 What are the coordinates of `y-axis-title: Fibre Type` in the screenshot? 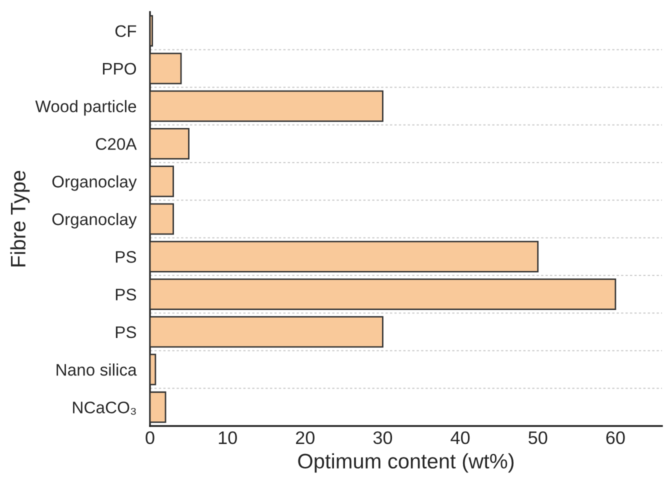 It's located at (20, 218).